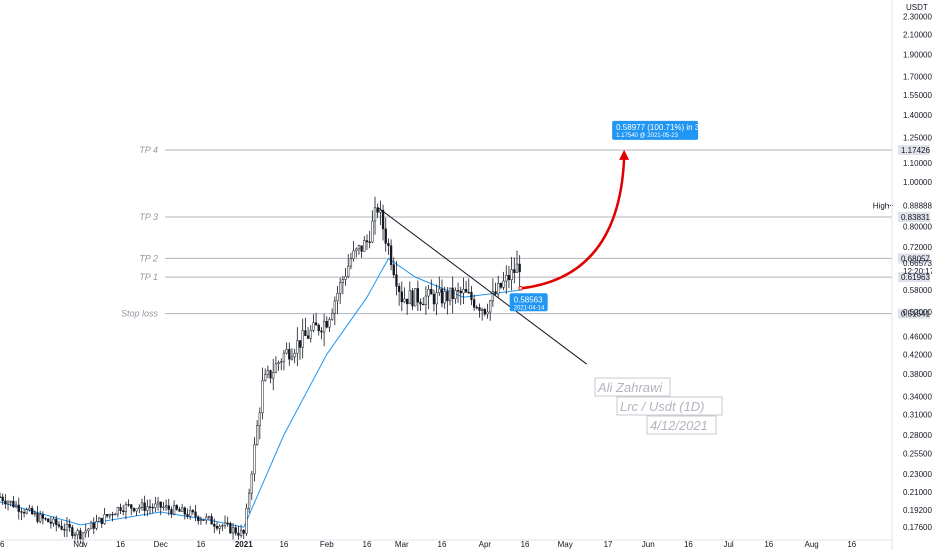 Image resolution: width=932 pixels, height=555 pixels. What do you see at coordinates (917, 54) in the screenshot?
I see `y-tick-label: 1.90000` at bounding box center [917, 54].